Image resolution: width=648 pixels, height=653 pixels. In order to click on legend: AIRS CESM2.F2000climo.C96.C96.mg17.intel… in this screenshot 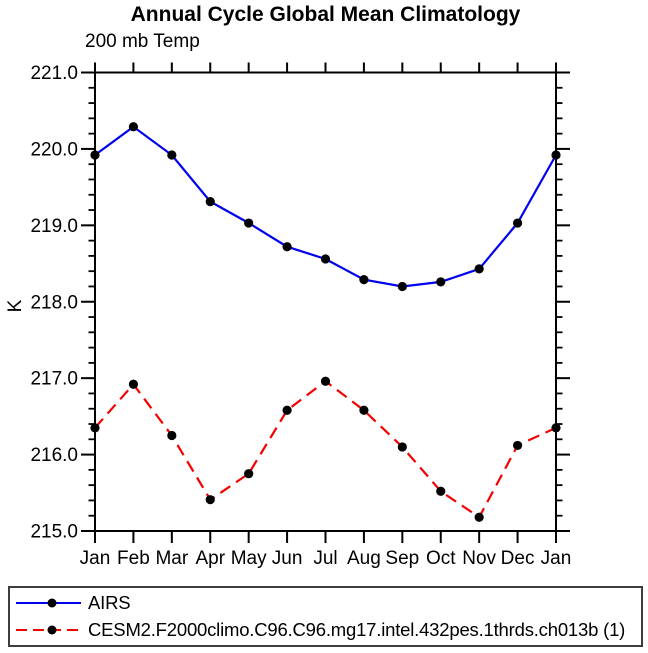, I will do `click(325, 616)`.